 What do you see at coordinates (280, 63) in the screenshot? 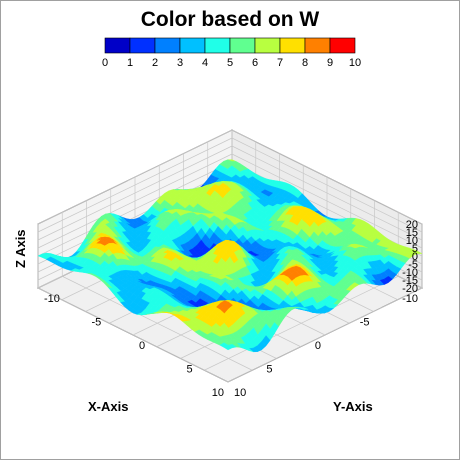
I see `colorbar-tick-label: 7` at bounding box center [280, 63].